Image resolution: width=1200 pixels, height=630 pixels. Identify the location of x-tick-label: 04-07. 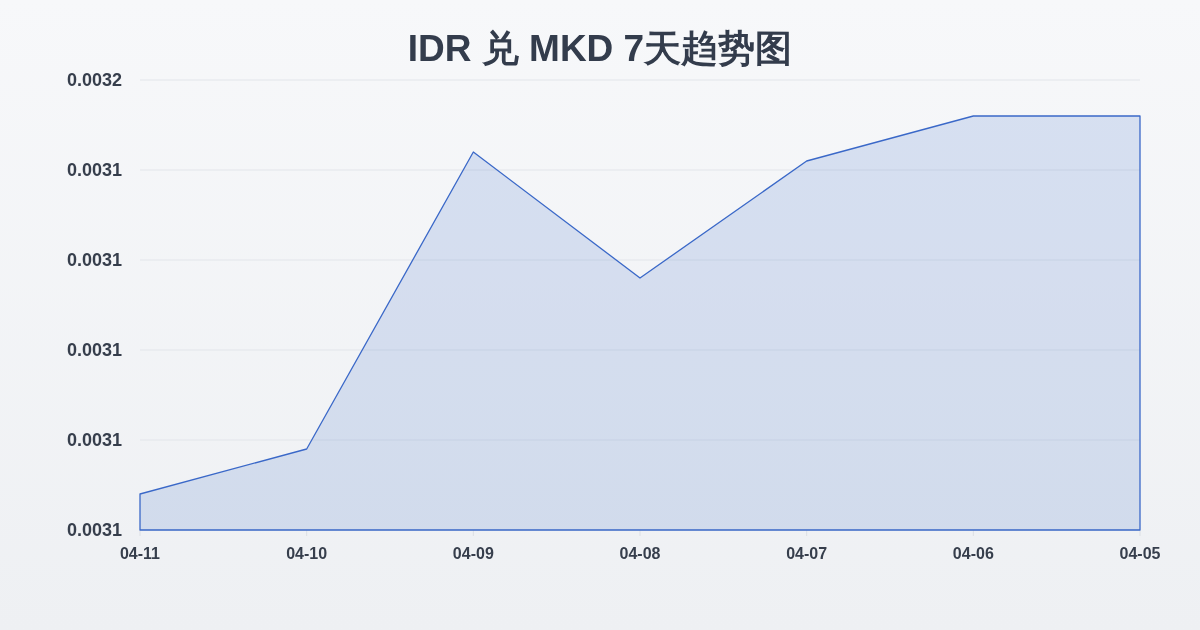
(807, 553).